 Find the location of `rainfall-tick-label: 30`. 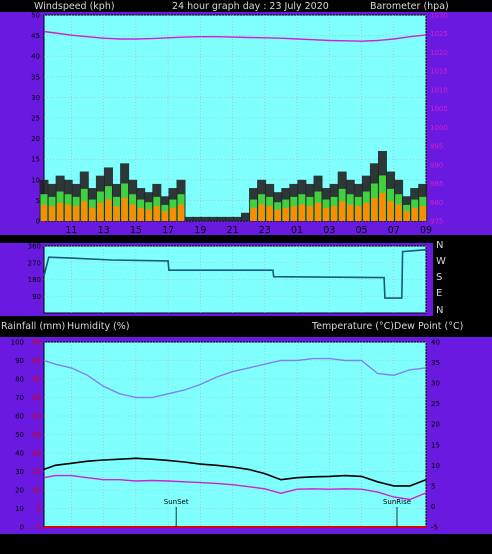

rainfall-tick-label: 30 is located at coordinates (36, 417).